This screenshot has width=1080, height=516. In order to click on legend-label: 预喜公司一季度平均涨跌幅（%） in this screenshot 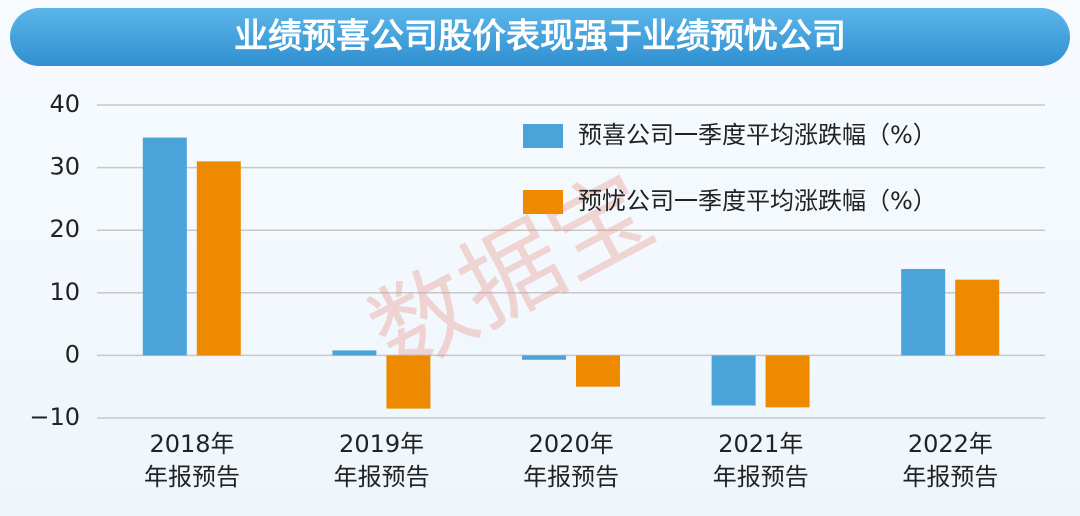, I will do `click(757, 135)`.